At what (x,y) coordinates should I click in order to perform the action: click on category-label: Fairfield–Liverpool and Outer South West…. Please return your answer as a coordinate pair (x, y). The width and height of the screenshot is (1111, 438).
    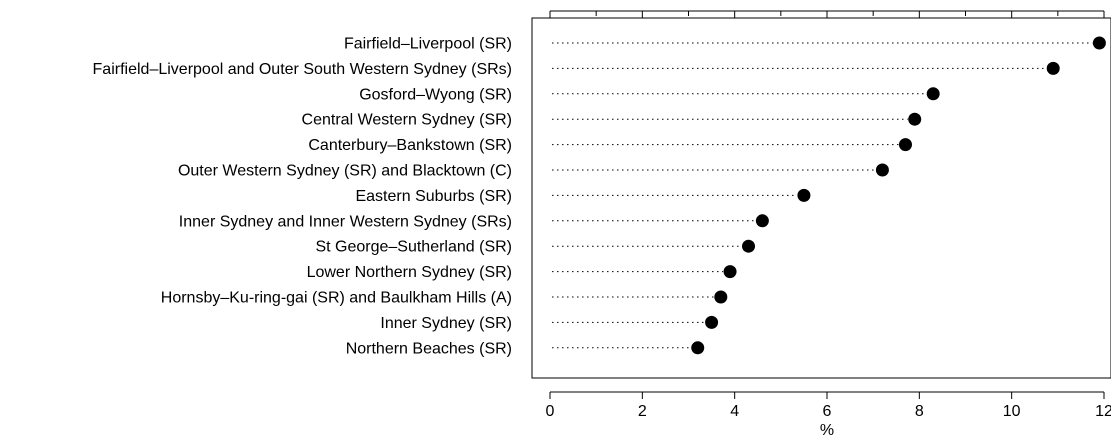
    Looking at the image, I should click on (302, 69).